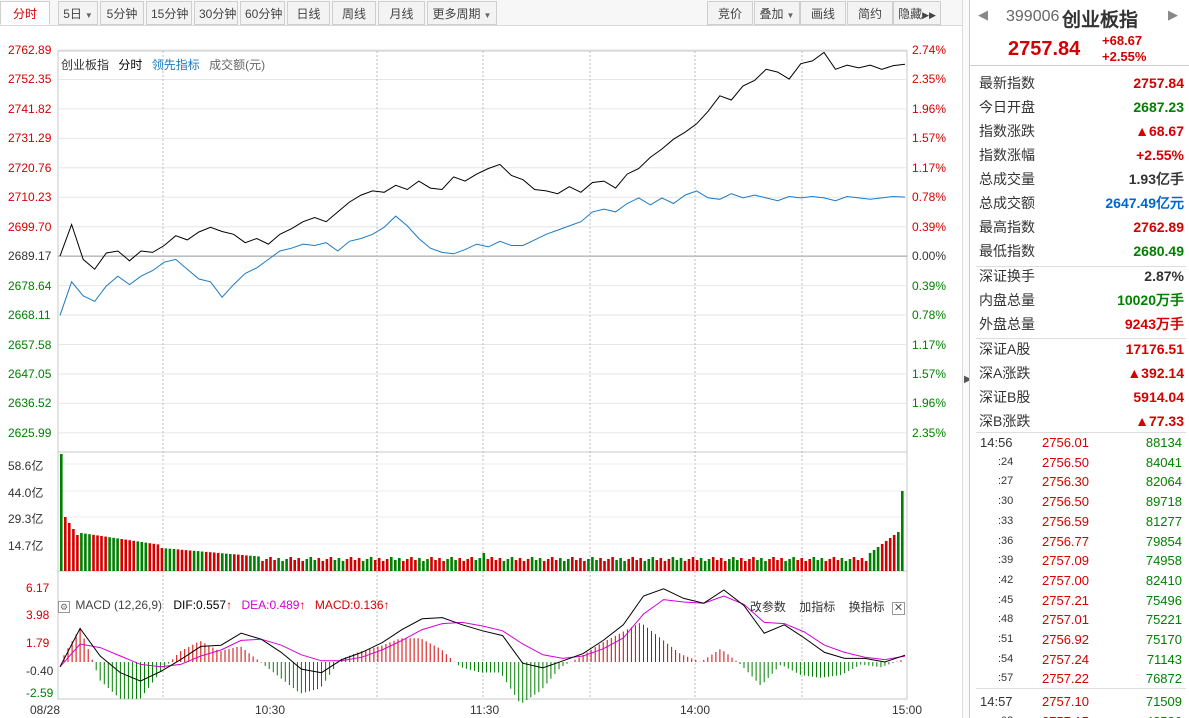 The width and height of the screenshot is (1189, 718). What do you see at coordinates (401, 13) in the screenshot?
I see `tab-8: 月线` at bounding box center [401, 13].